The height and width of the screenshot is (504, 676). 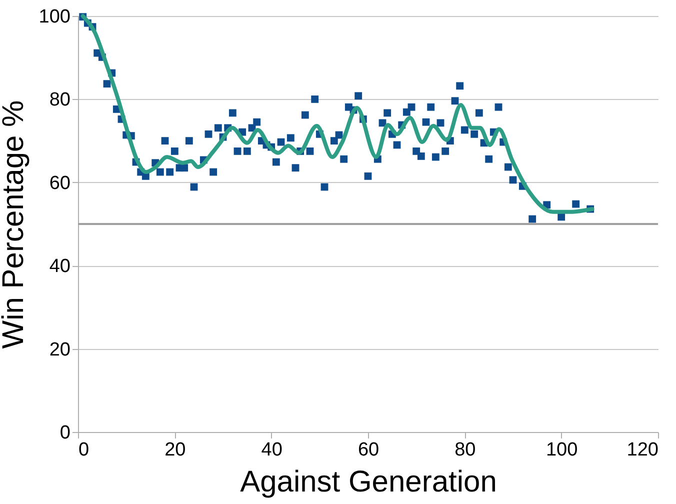 What do you see at coordinates (369, 450) in the screenshot?
I see `x-tick-label: 60` at bounding box center [369, 450].